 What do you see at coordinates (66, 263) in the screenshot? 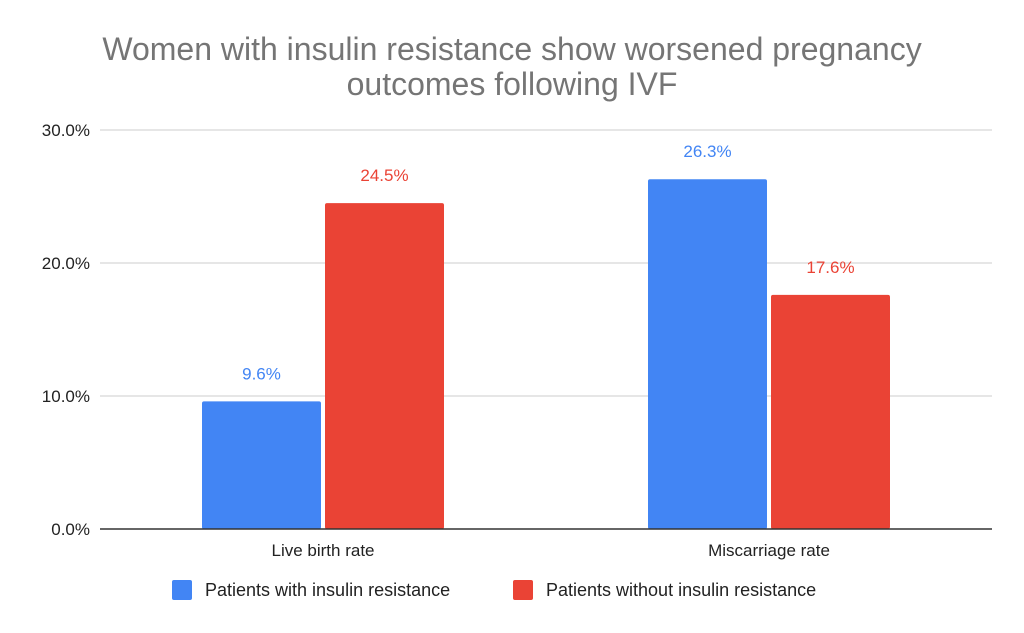
I see `y-tick-label: 20.0%` at bounding box center [66, 263].